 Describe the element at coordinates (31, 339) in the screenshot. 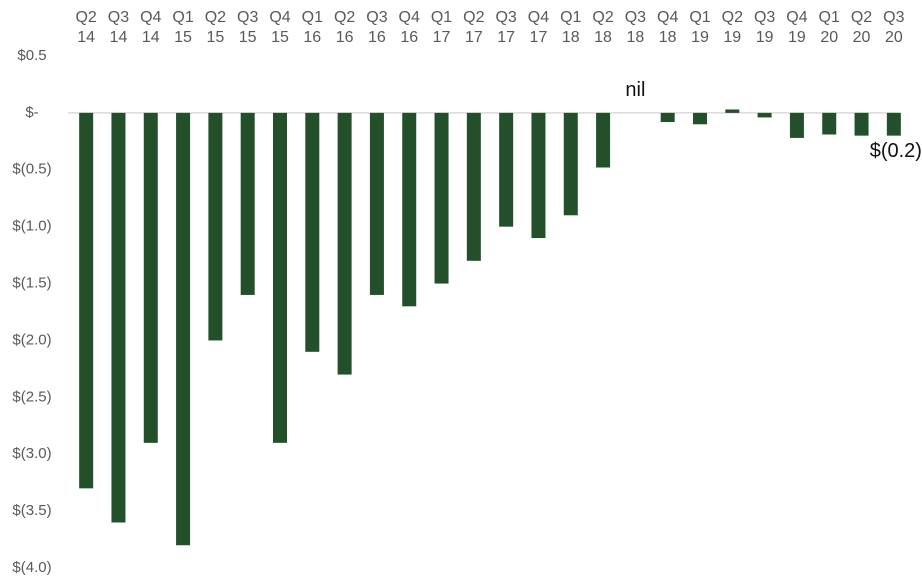

I see `y-tick-label: $(2.0)` at that location.